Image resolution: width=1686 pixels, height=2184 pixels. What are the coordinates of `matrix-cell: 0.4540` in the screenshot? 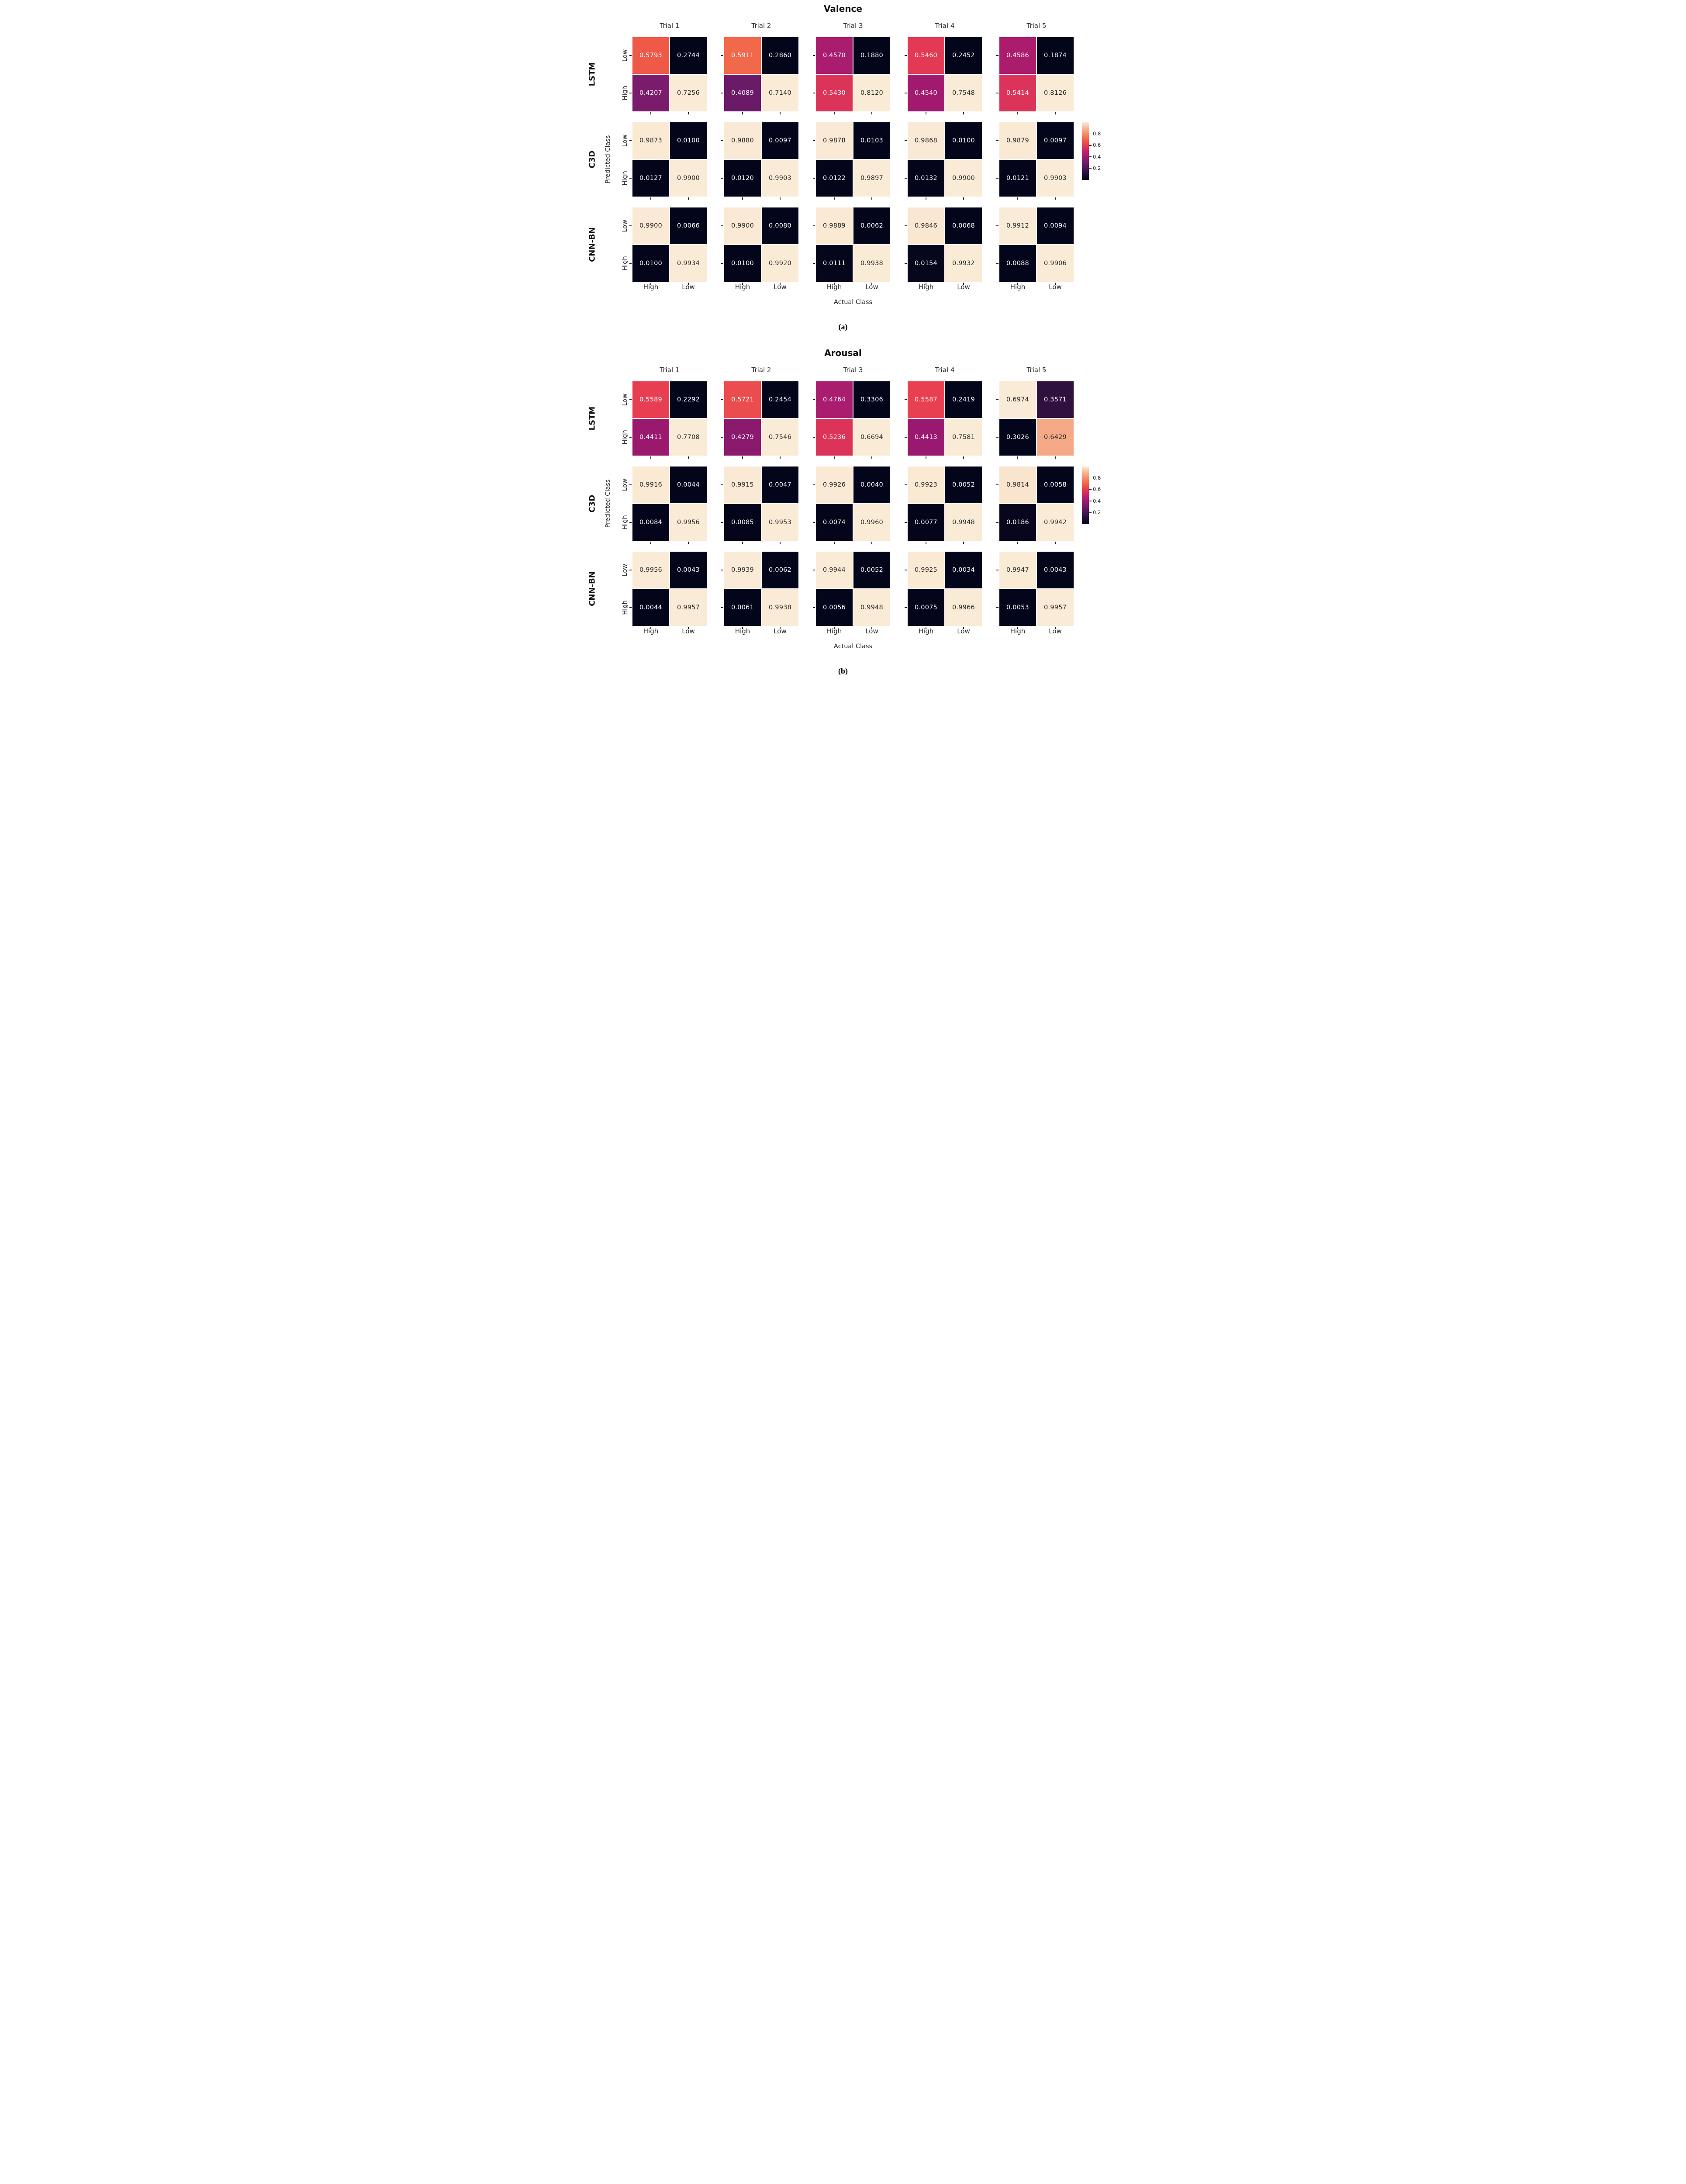 It's located at (926, 93).